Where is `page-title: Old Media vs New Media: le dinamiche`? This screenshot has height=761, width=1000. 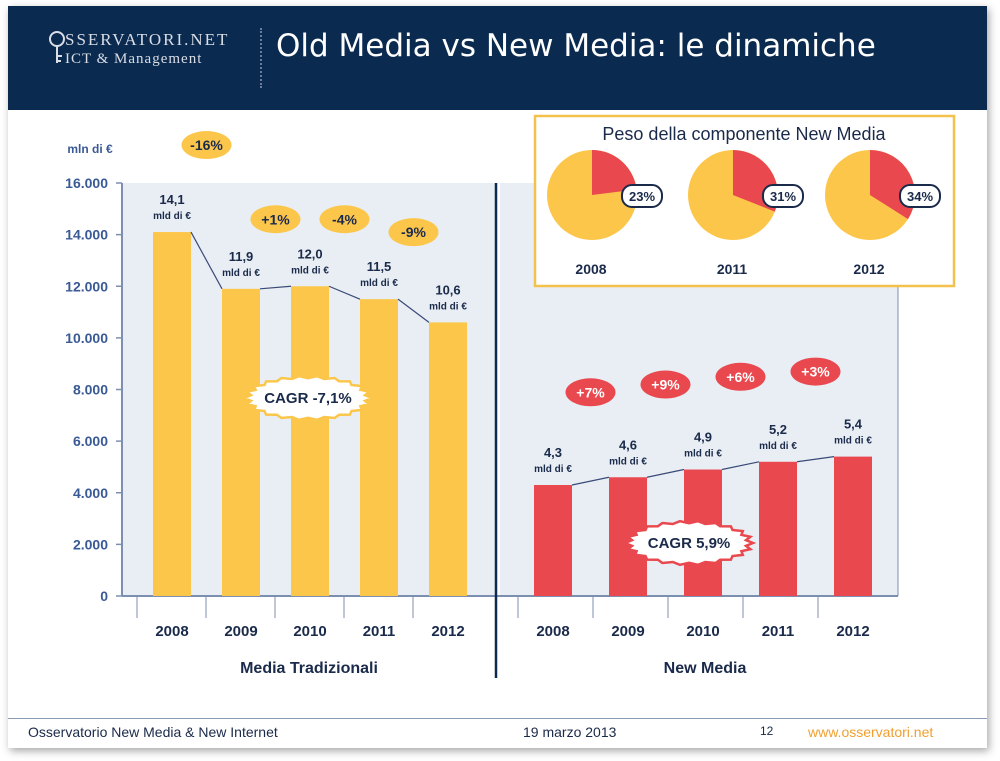 page-title: Old Media vs New Media: le dinamiche is located at coordinates (576, 46).